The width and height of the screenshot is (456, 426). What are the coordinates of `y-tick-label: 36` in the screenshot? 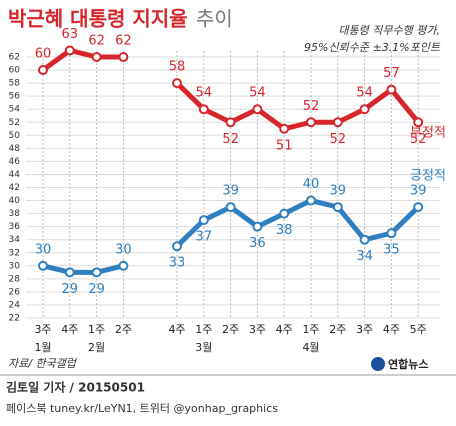 It's located at (15, 227).